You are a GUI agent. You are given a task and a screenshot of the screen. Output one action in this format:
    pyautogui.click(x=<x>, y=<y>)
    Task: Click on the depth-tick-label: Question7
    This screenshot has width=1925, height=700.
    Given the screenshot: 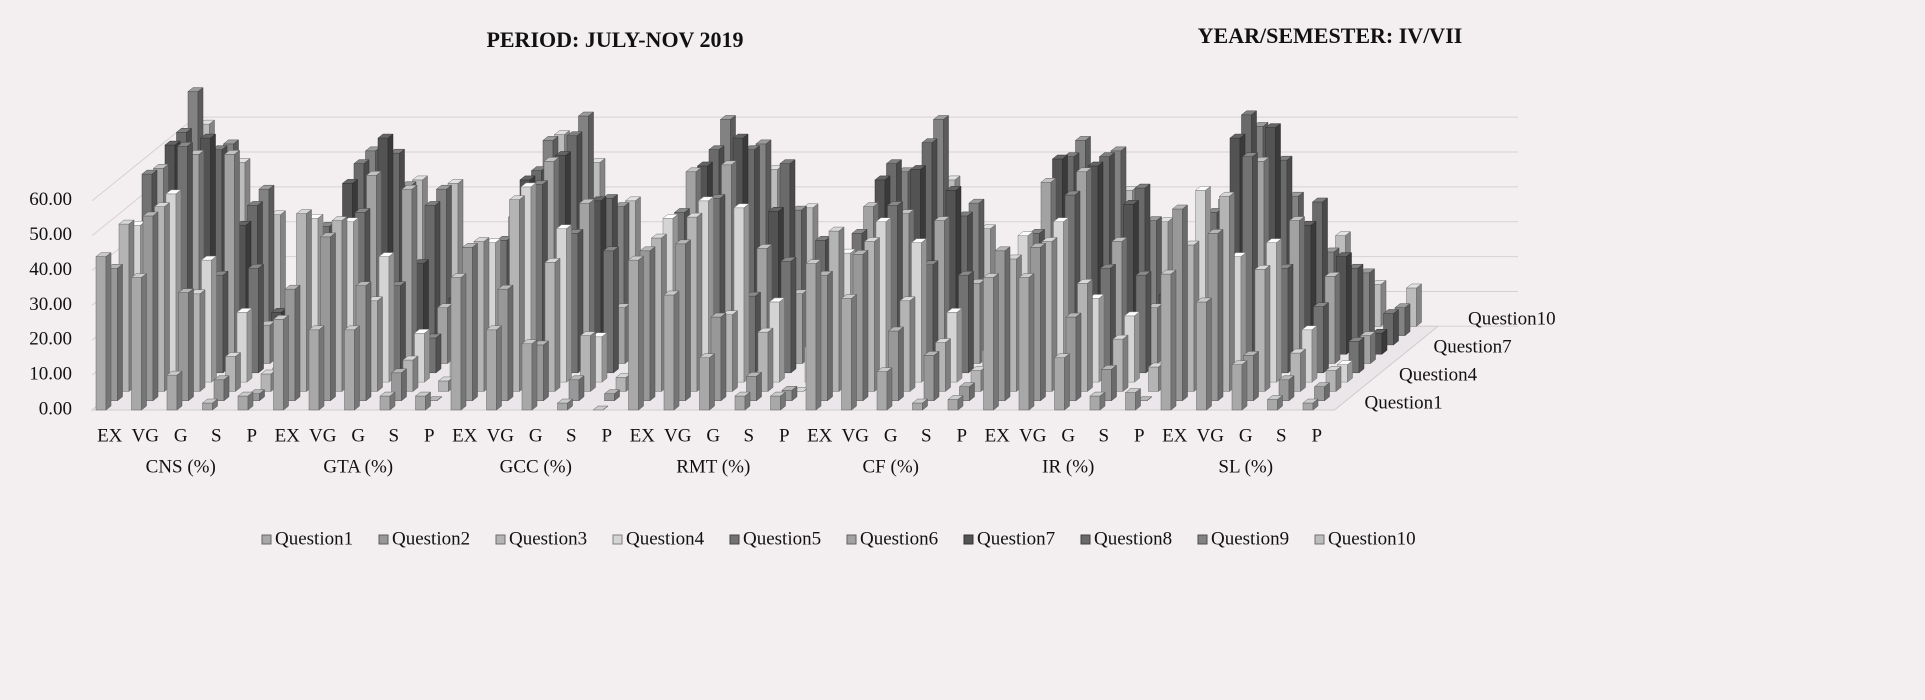 What is the action you would take?
    pyautogui.click(x=1473, y=347)
    